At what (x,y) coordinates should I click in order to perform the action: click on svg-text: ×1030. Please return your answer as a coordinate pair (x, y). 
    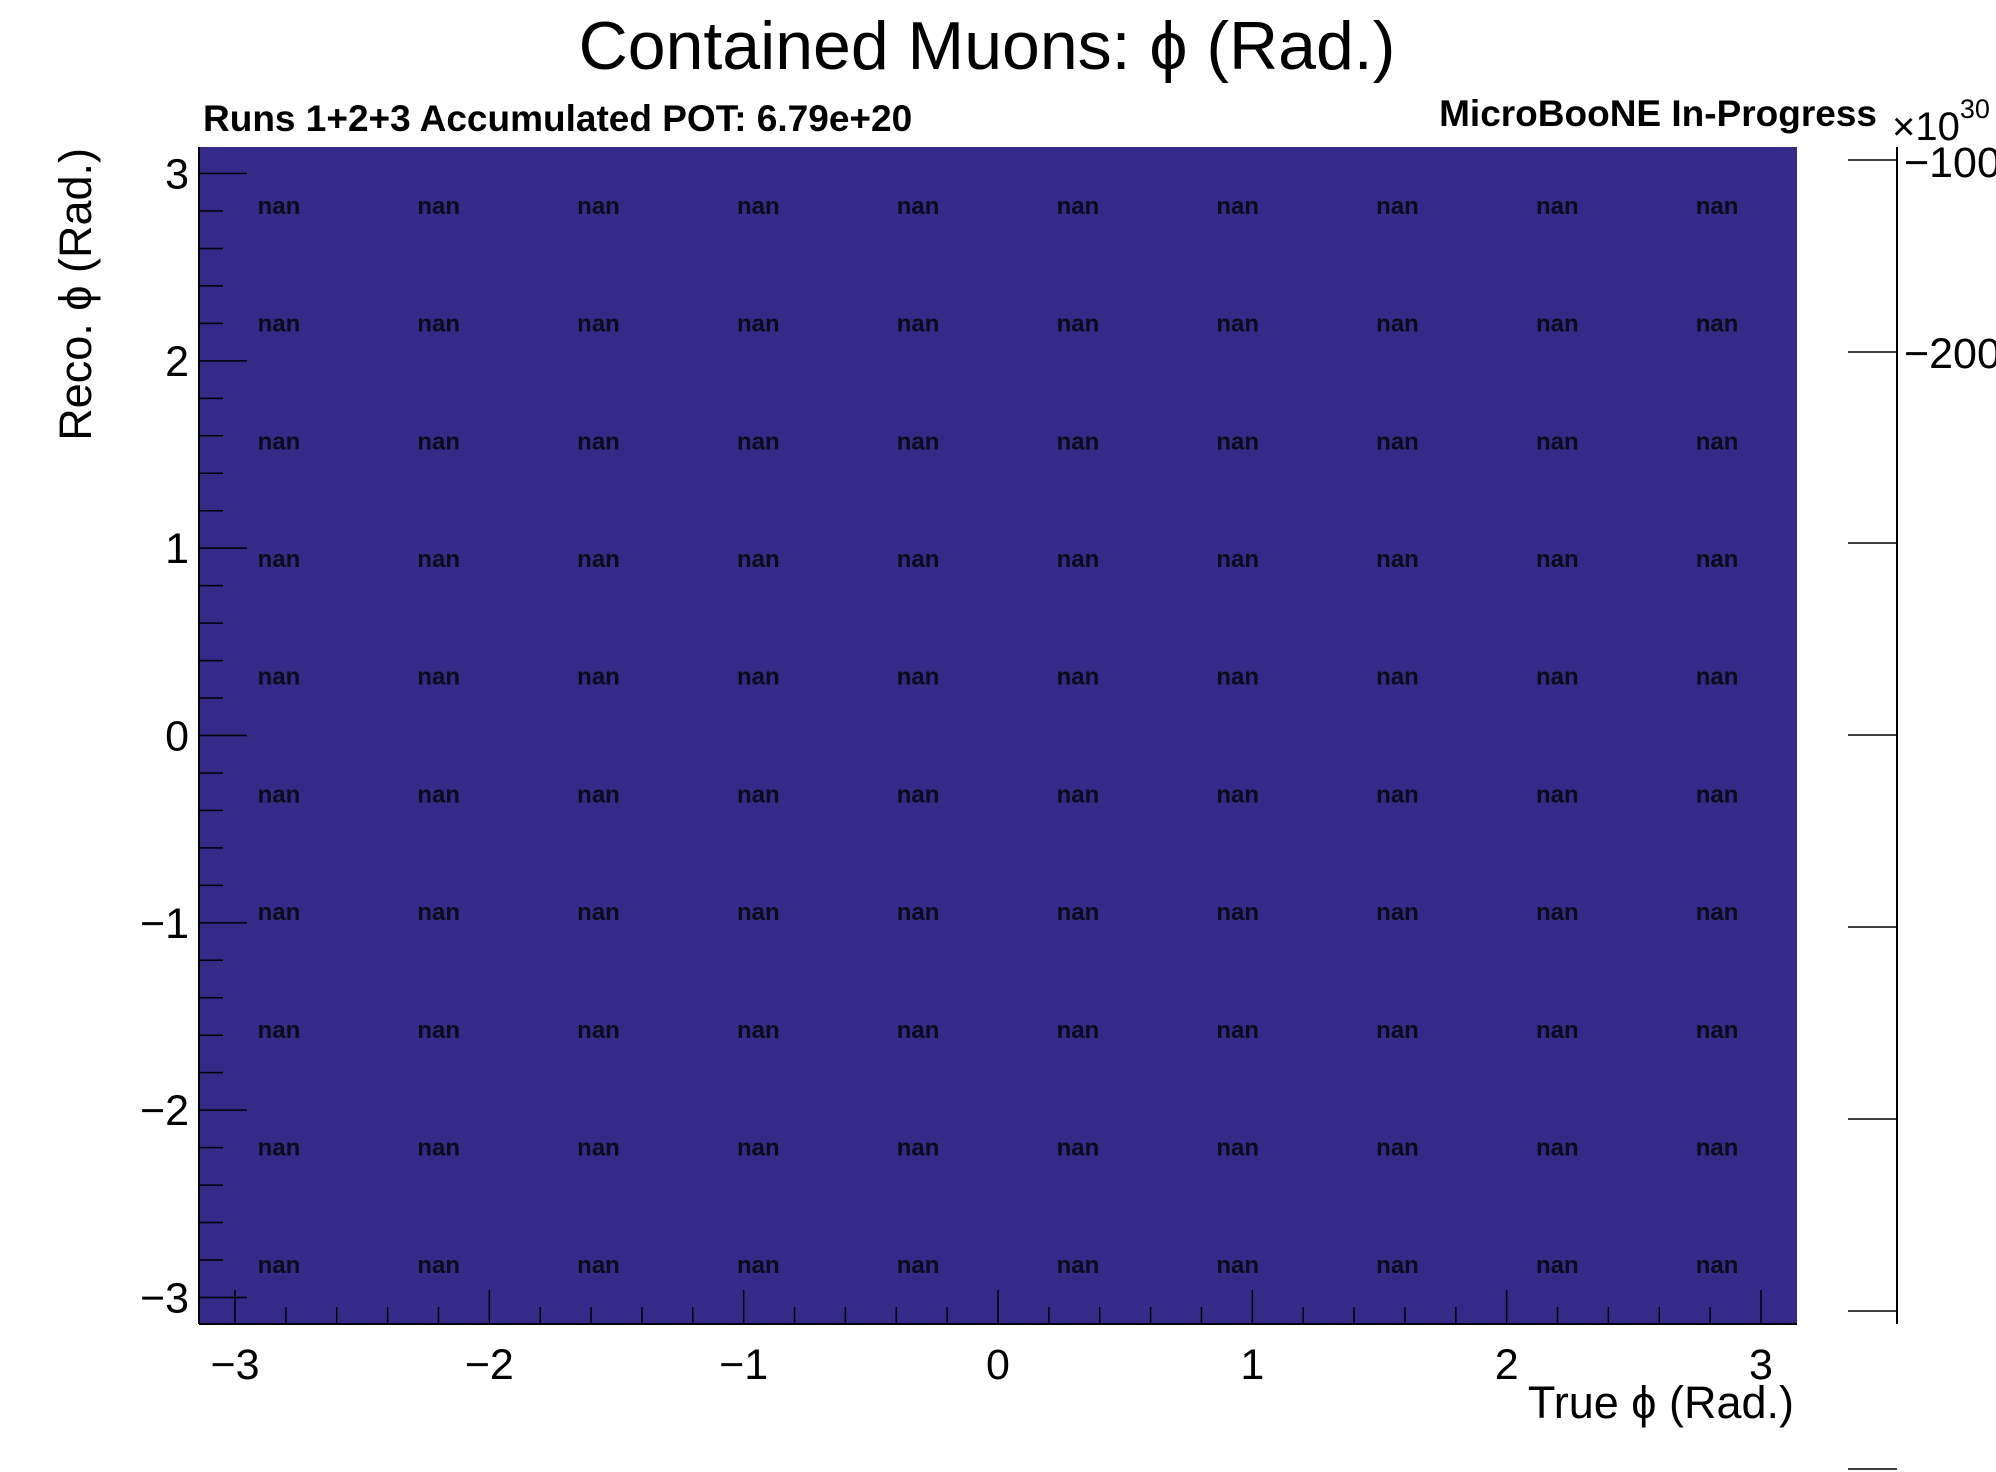
    Looking at the image, I should click on (1941, 121).